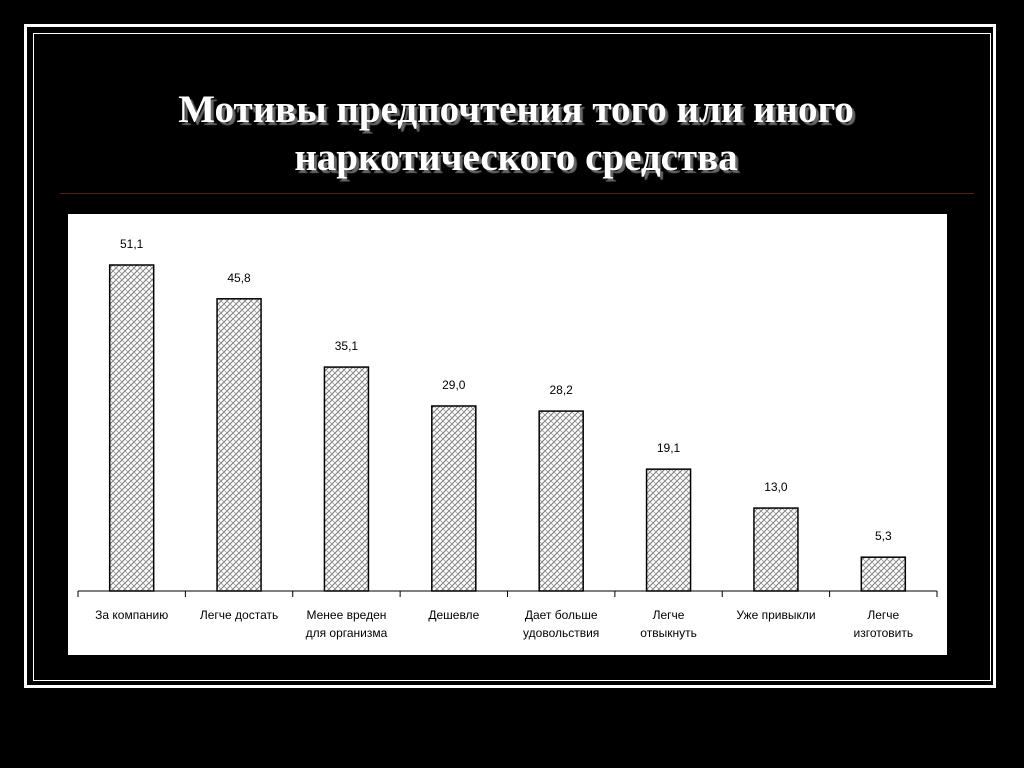 This screenshot has width=1024, height=768. I want to click on data-label: 13,0, so click(776, 487).